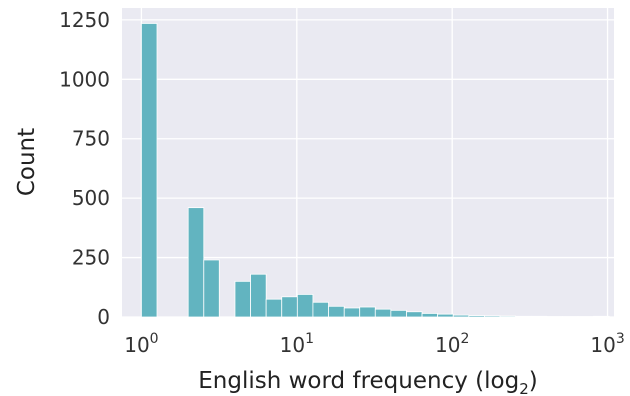  I want to click on y-tick-label: 250, so click(91, 258).